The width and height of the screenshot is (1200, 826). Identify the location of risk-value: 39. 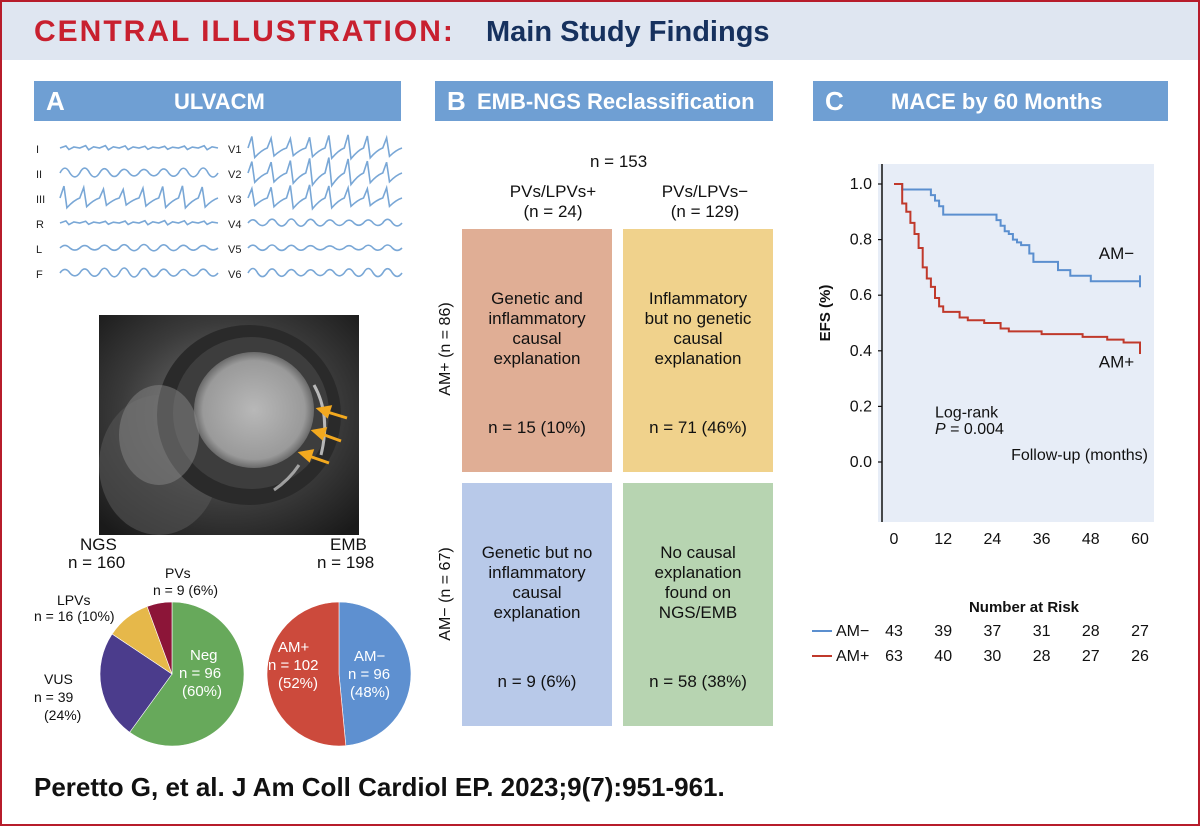
(943, 631).